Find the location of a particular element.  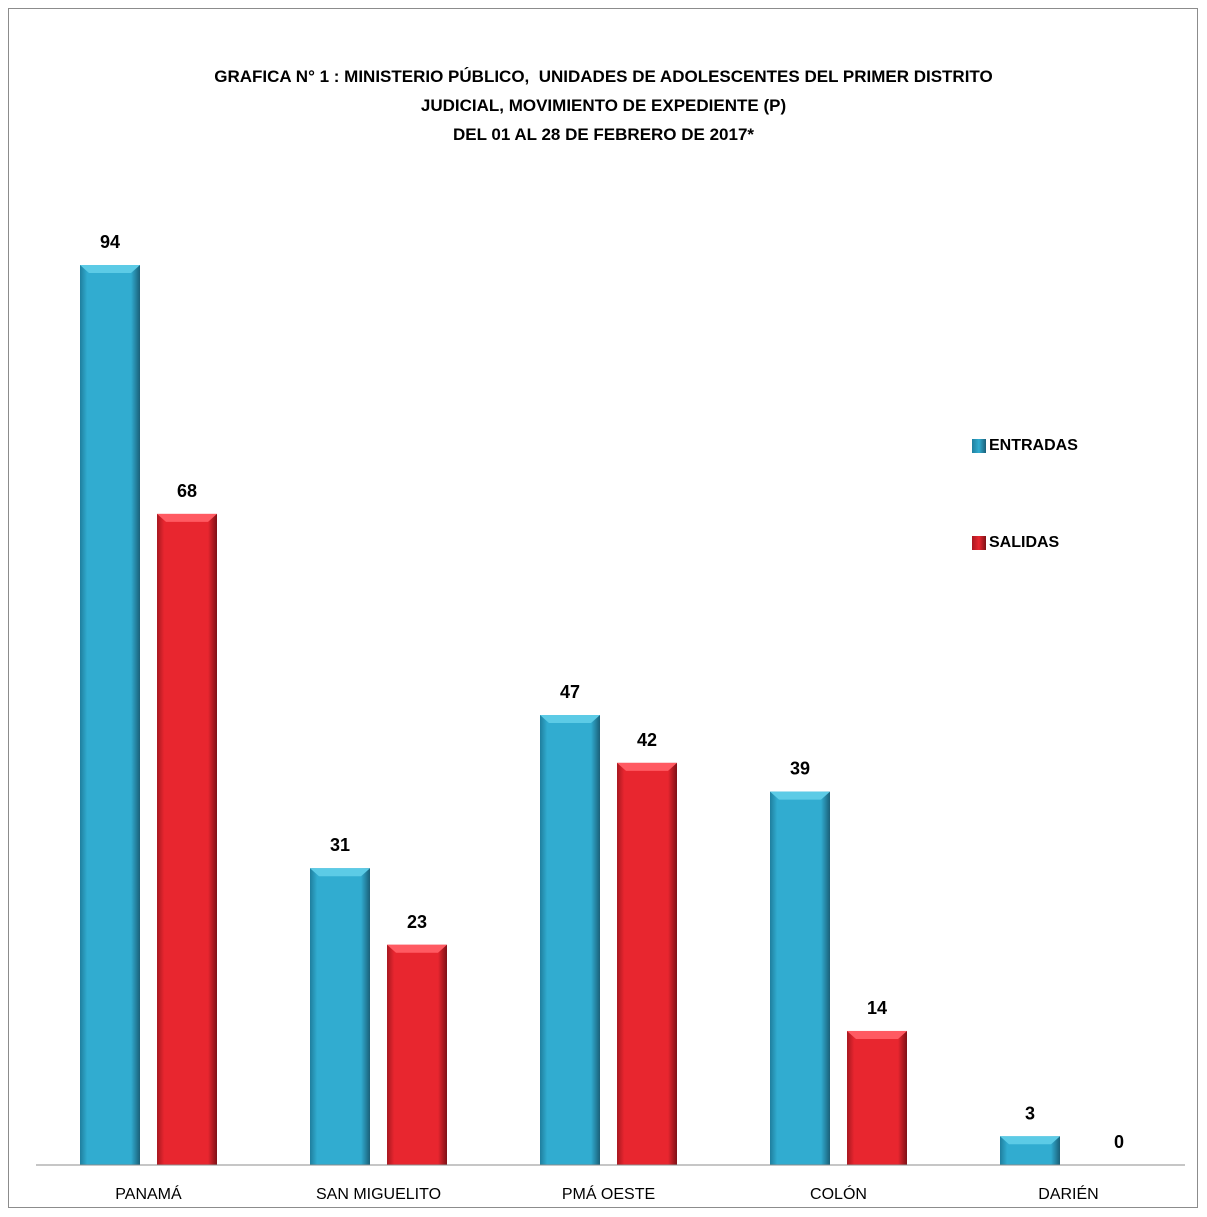

chart-title-line-2: JUDICIAL, MOVIMIENTO DE EXPEDIENTE (P) is located at coordinates (603, 105).